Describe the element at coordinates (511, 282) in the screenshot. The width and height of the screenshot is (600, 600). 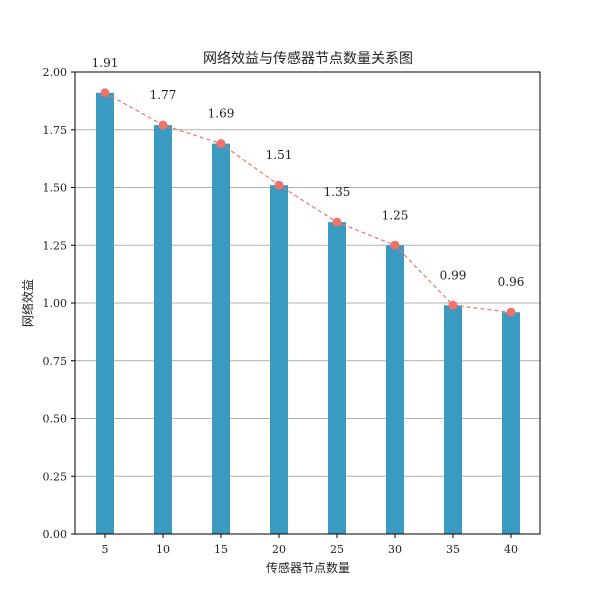
I see `data-label: 0.96` at that location.